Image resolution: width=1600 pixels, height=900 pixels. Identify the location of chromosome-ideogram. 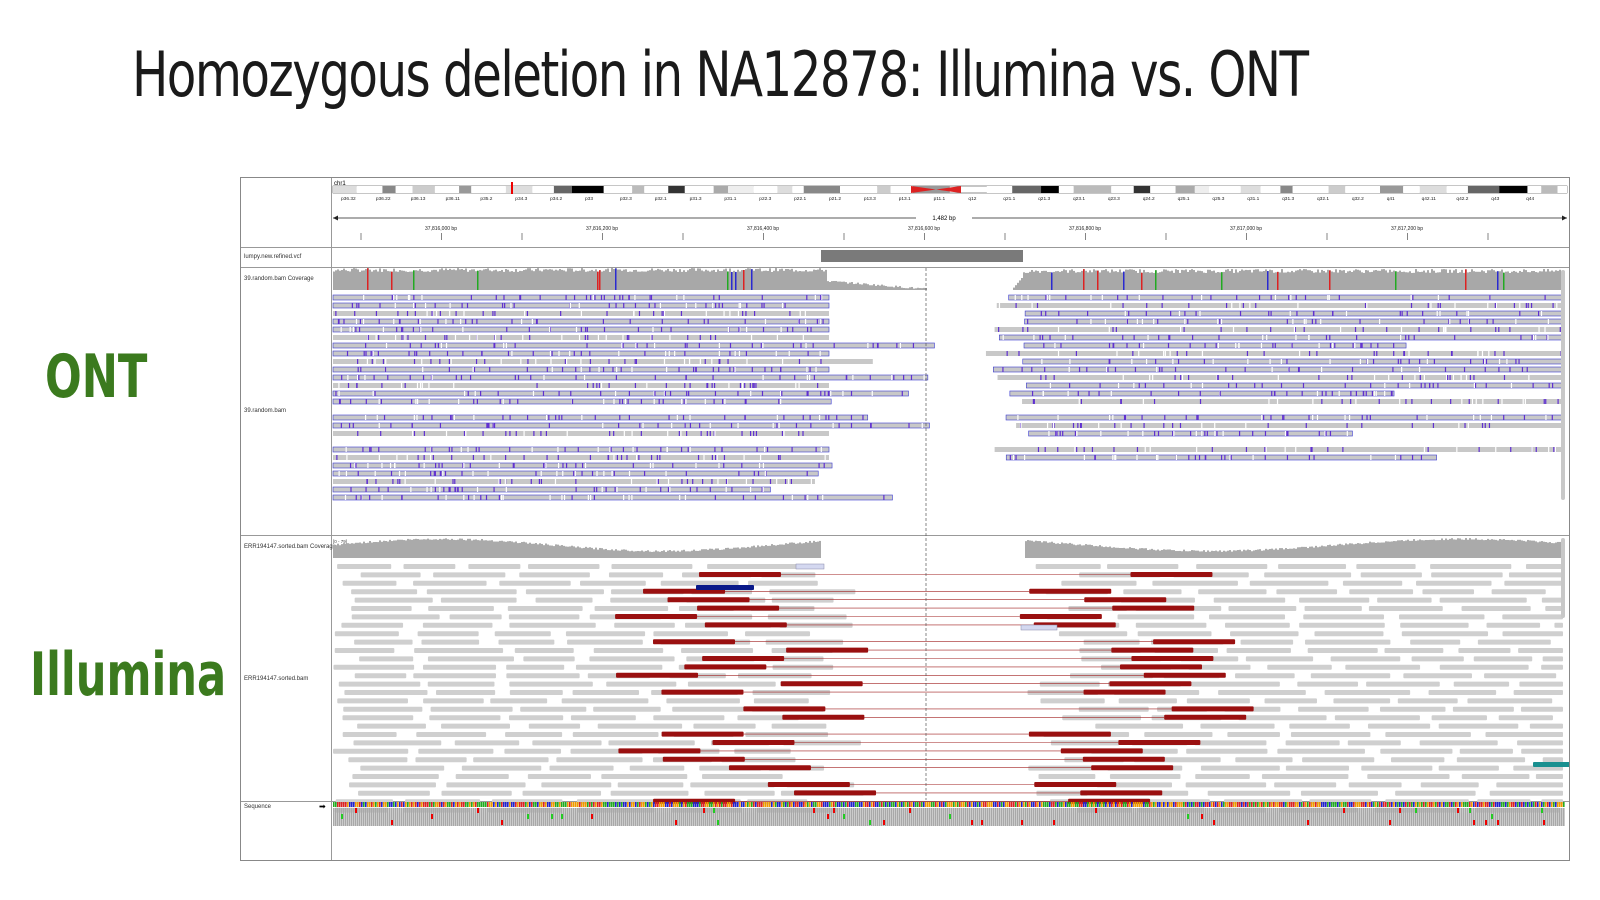
(950, 188).